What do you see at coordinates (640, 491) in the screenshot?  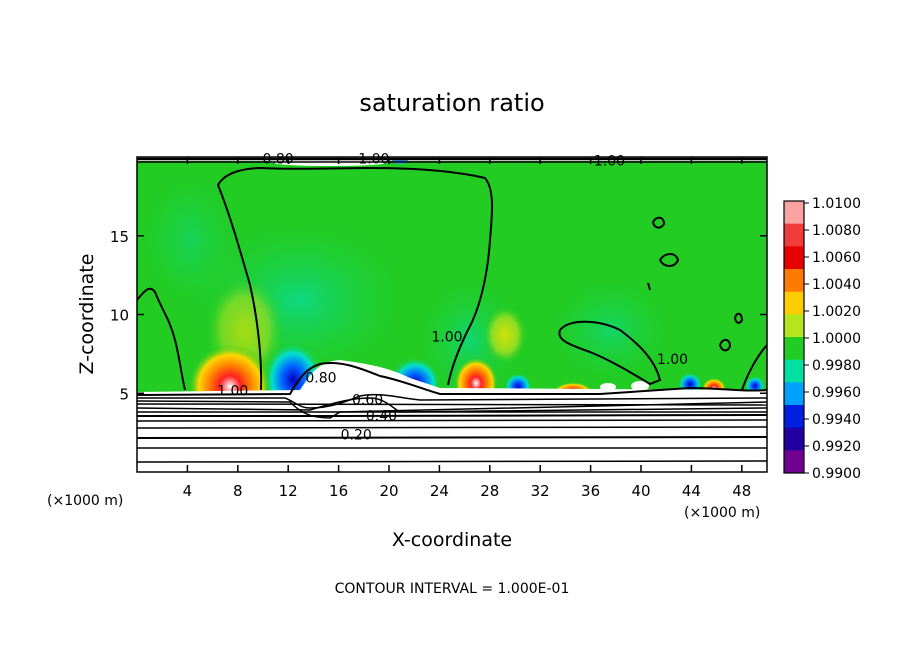 I see `x-tick-label: 40` at bounding box center [640, 491].